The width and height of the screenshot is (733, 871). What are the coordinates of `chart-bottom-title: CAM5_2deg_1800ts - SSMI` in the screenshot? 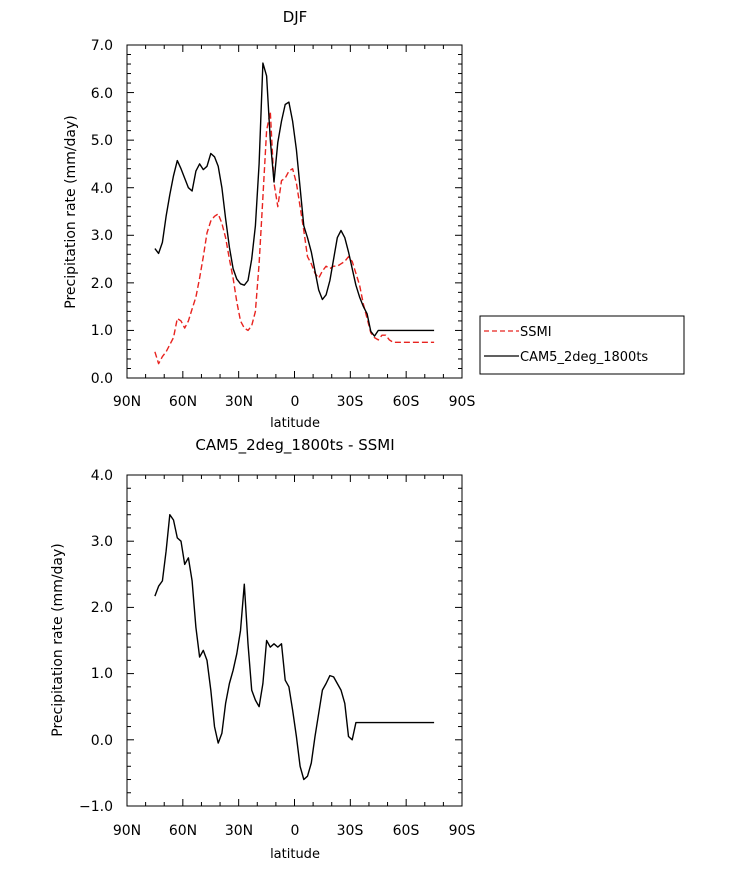 It's located at (294, 445).